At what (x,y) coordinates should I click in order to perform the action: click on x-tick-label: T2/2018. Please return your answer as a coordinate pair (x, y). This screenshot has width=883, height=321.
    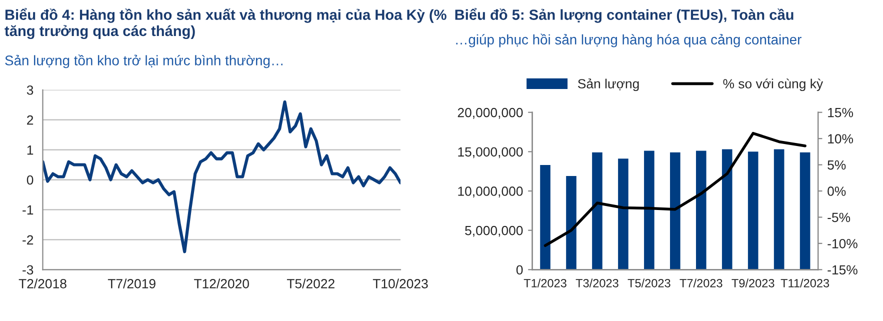
    Looking at the image, I should click on (42, 283).